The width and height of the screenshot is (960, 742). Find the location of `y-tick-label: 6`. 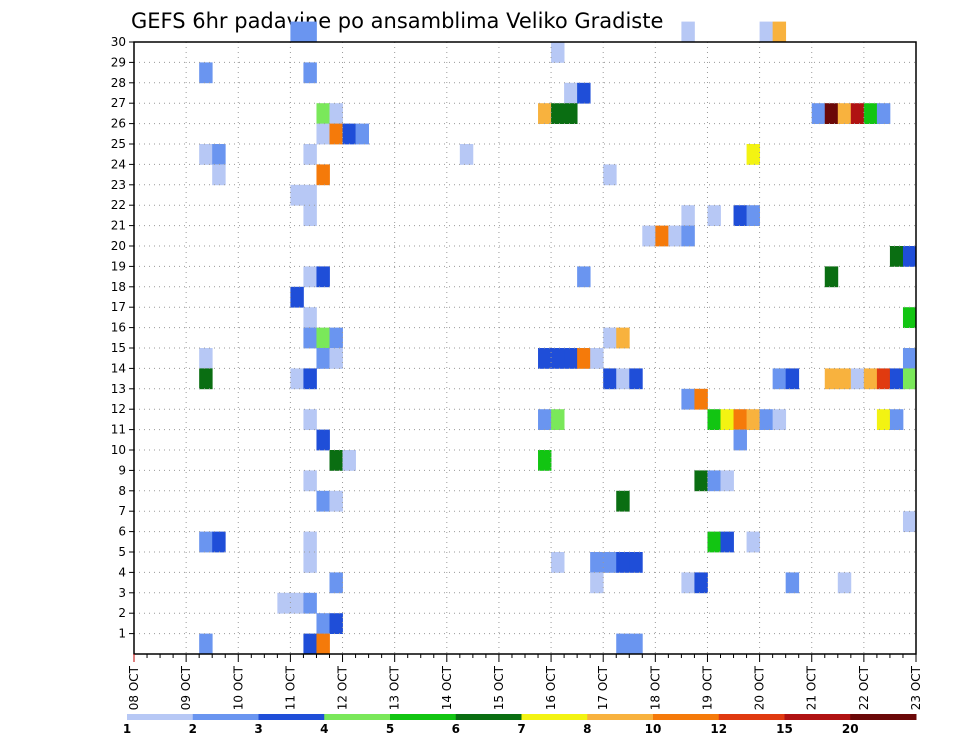

y-tick-label: 6 is located at coordinates (122, 532).